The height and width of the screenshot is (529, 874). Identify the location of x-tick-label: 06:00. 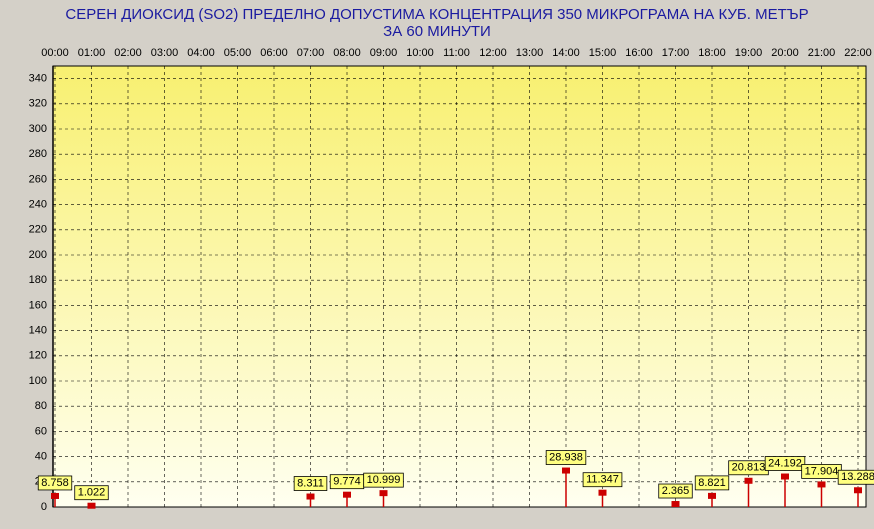
(274, 53).